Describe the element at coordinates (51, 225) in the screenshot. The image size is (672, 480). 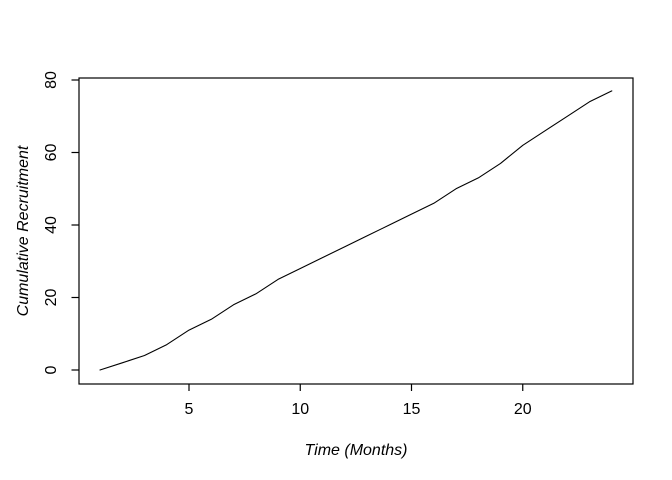
I see `y-tick-label: 40` at that location.